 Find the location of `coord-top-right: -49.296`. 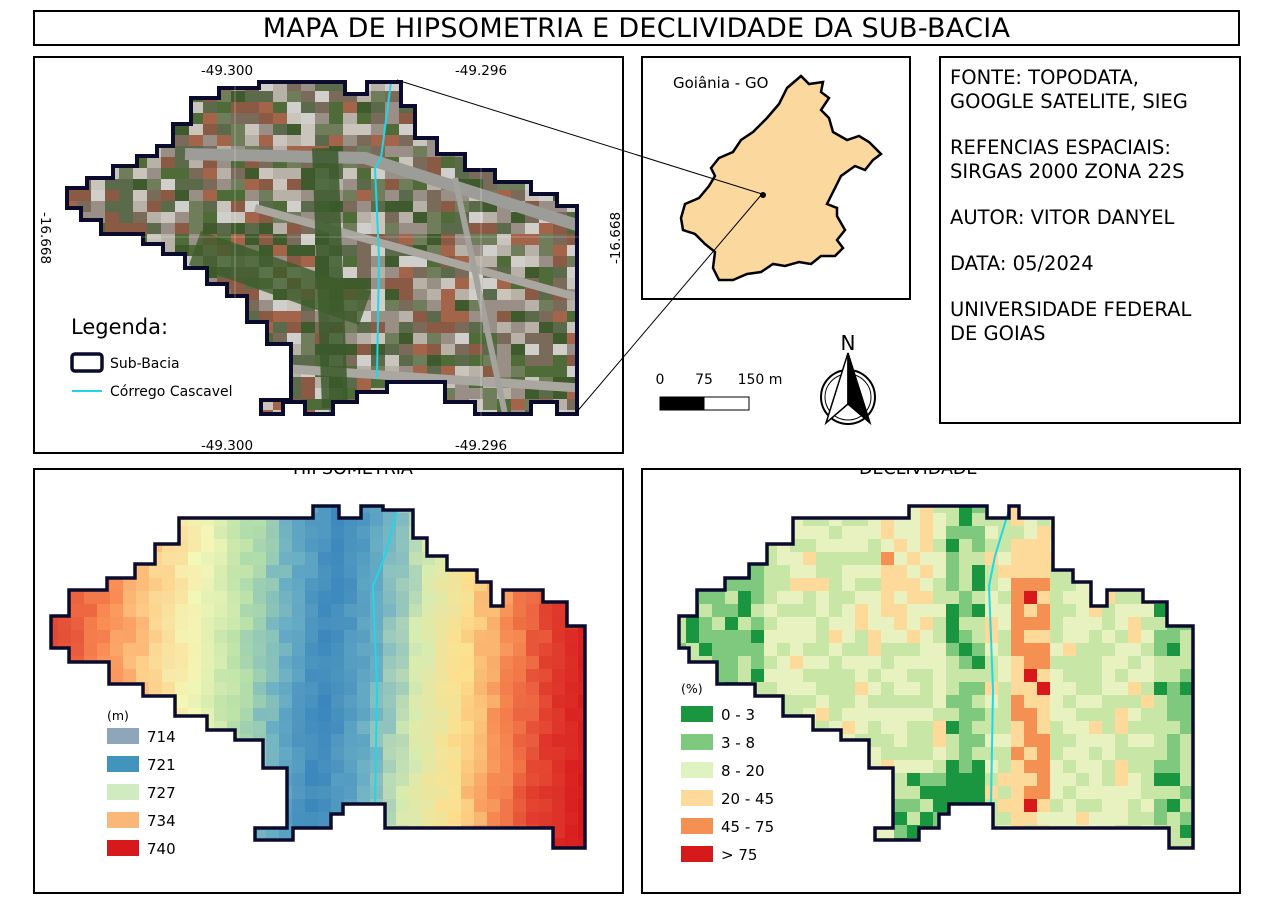

coord-top-right: -49.296 is located at coordinates (481, 71).